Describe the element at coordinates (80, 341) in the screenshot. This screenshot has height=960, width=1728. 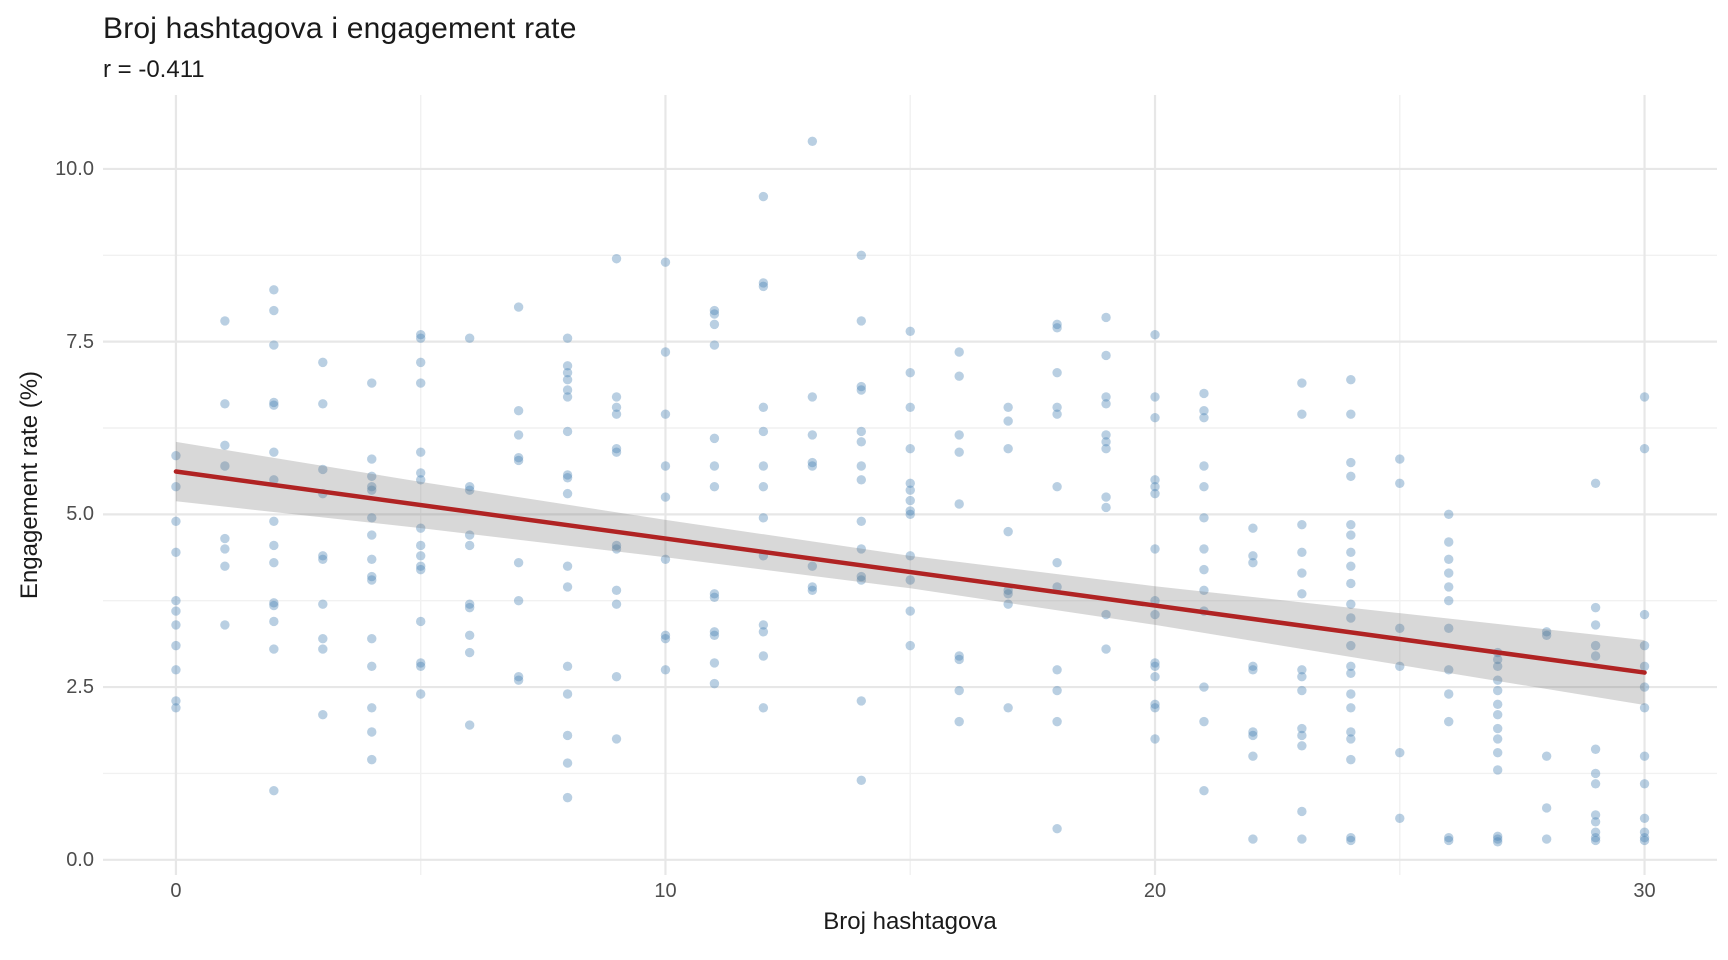
I see `y-tick-label: 7.5` at that location.